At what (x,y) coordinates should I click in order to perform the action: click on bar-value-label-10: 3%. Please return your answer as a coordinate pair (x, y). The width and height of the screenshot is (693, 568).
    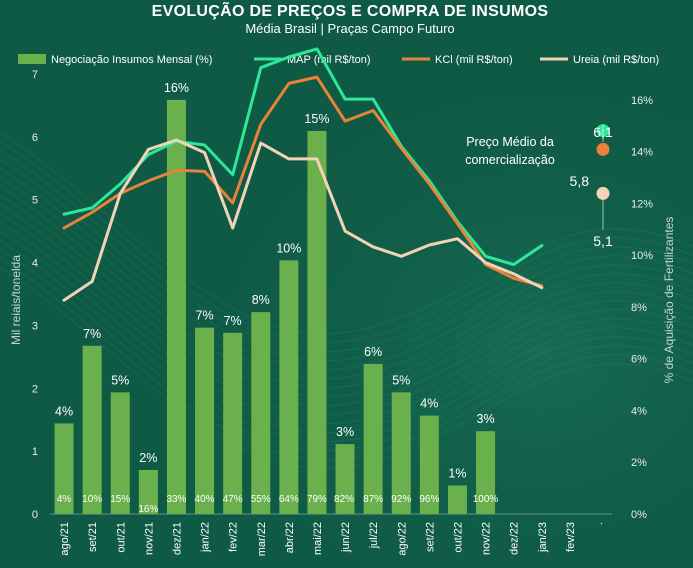
    Looking at the image, I should click on (345, 432).